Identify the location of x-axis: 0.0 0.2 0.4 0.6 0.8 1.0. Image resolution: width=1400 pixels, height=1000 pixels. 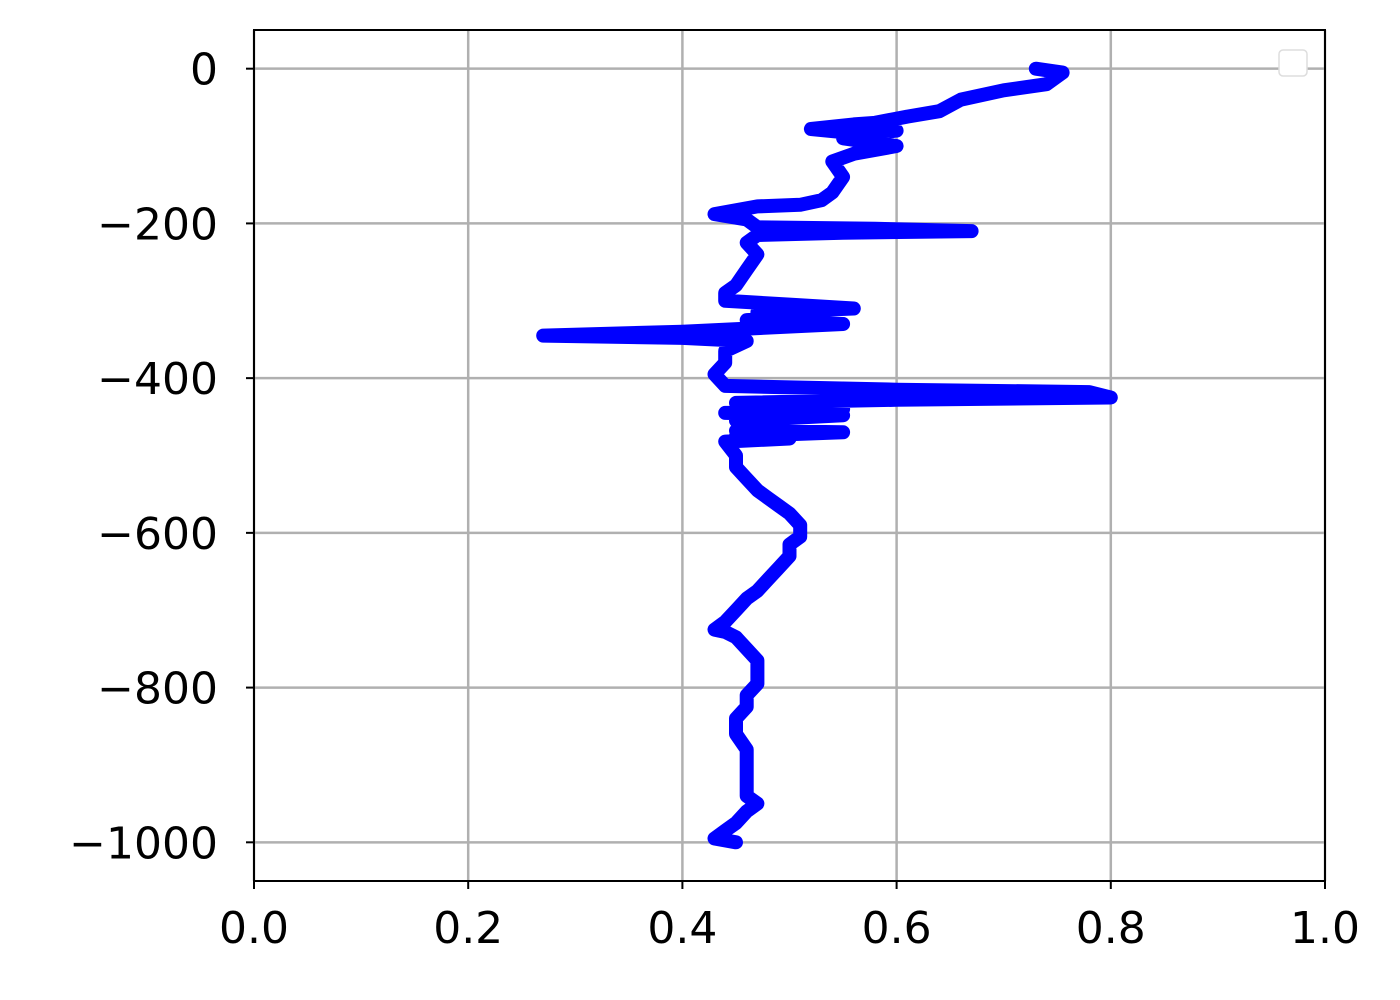
(789, 917).